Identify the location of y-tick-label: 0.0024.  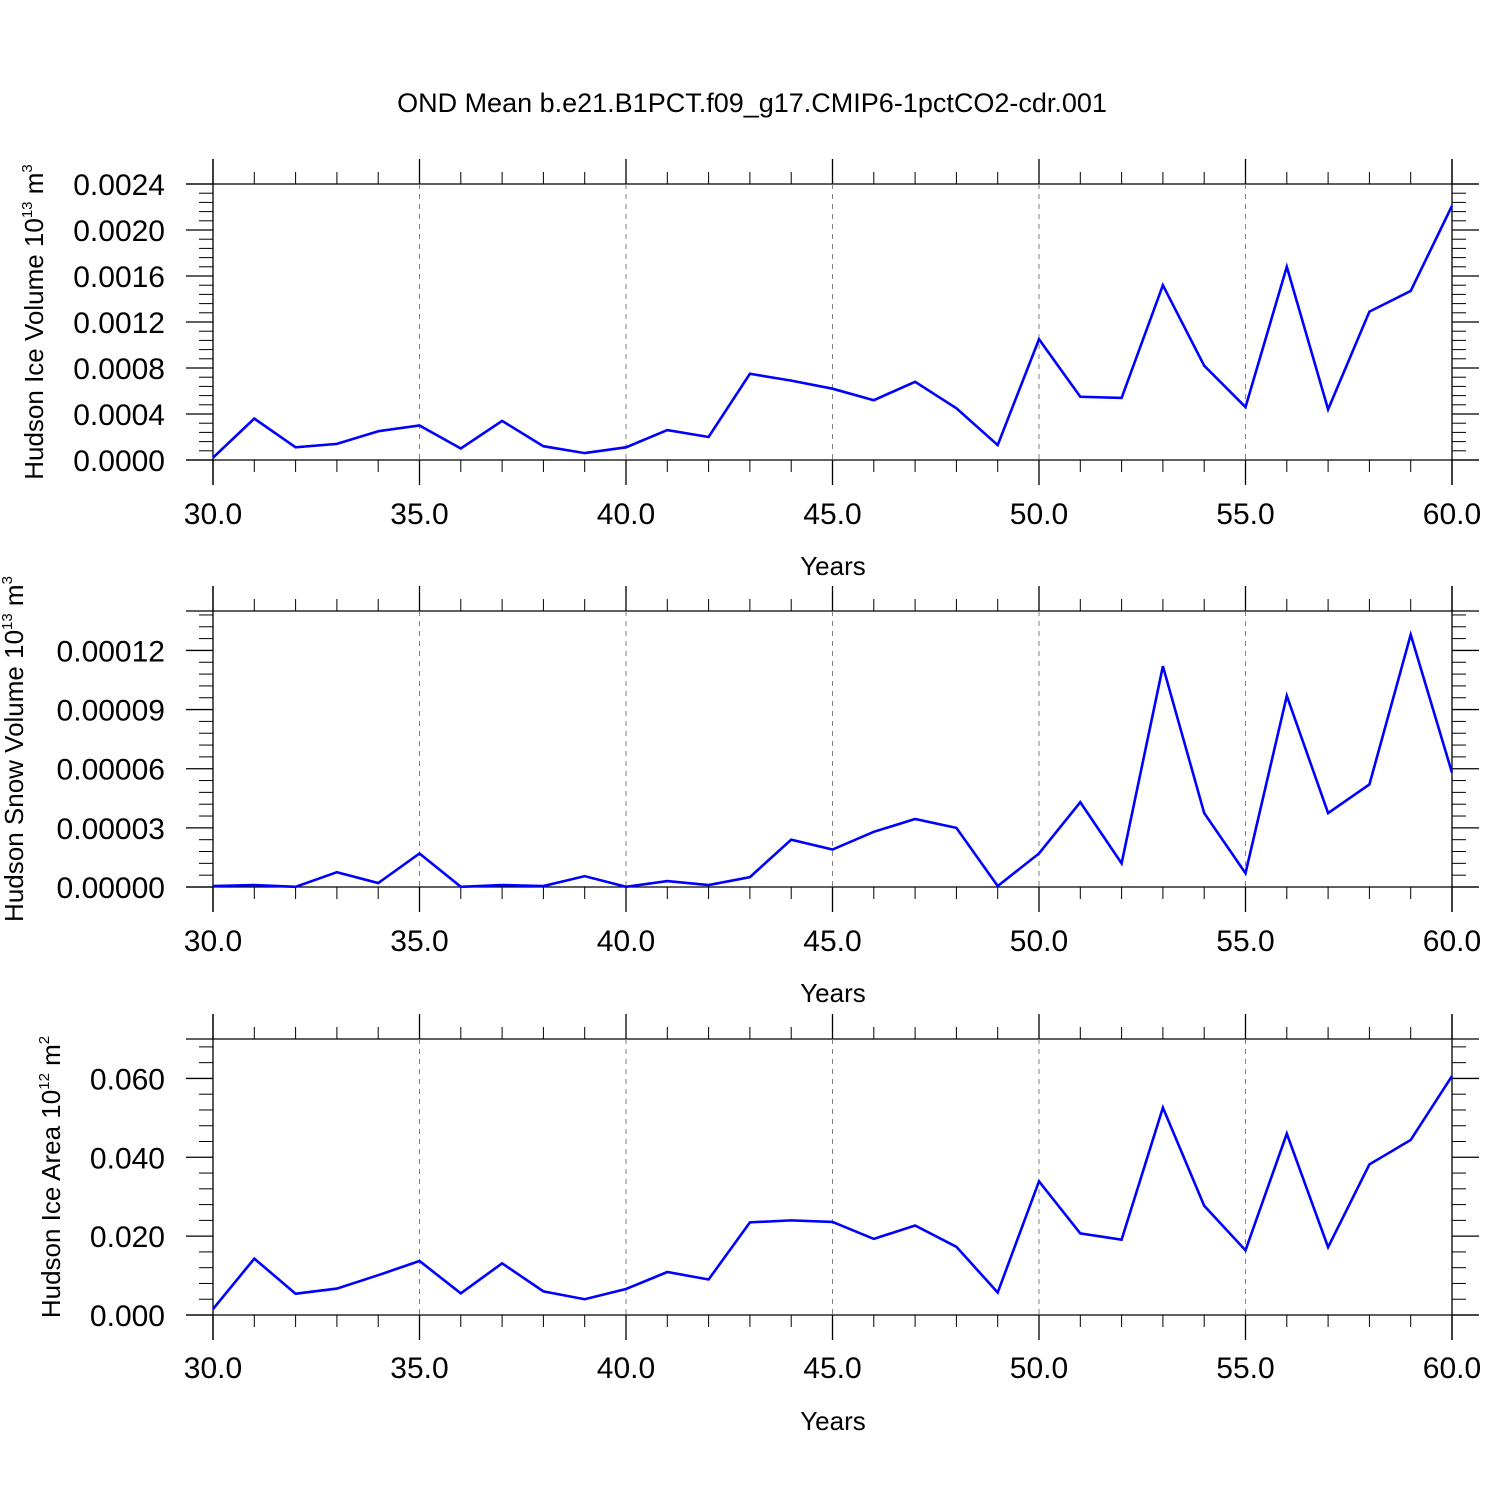
(119, 185).